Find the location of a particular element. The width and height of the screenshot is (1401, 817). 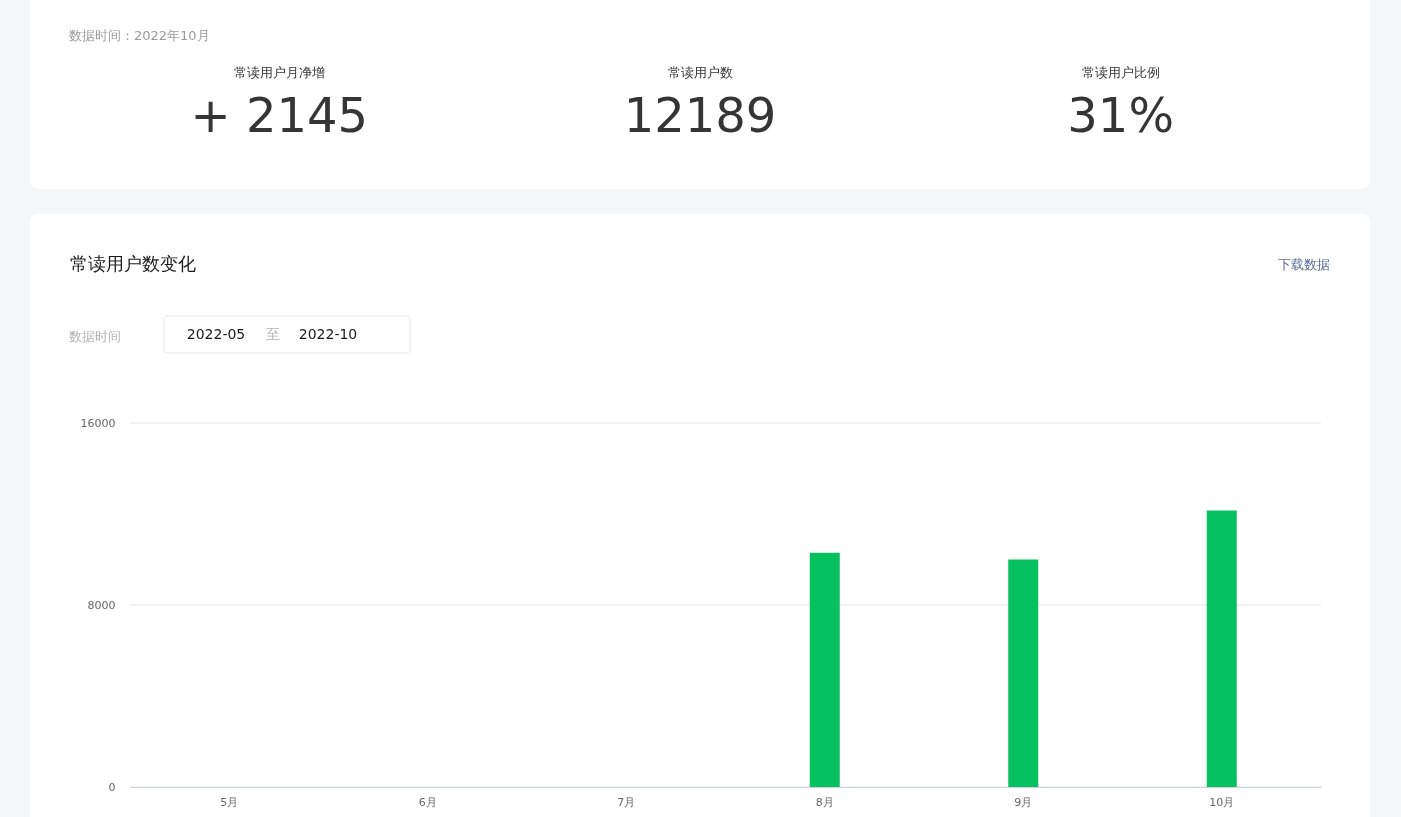

x-tick-label: 6月 is located at coordinates (427, 802).